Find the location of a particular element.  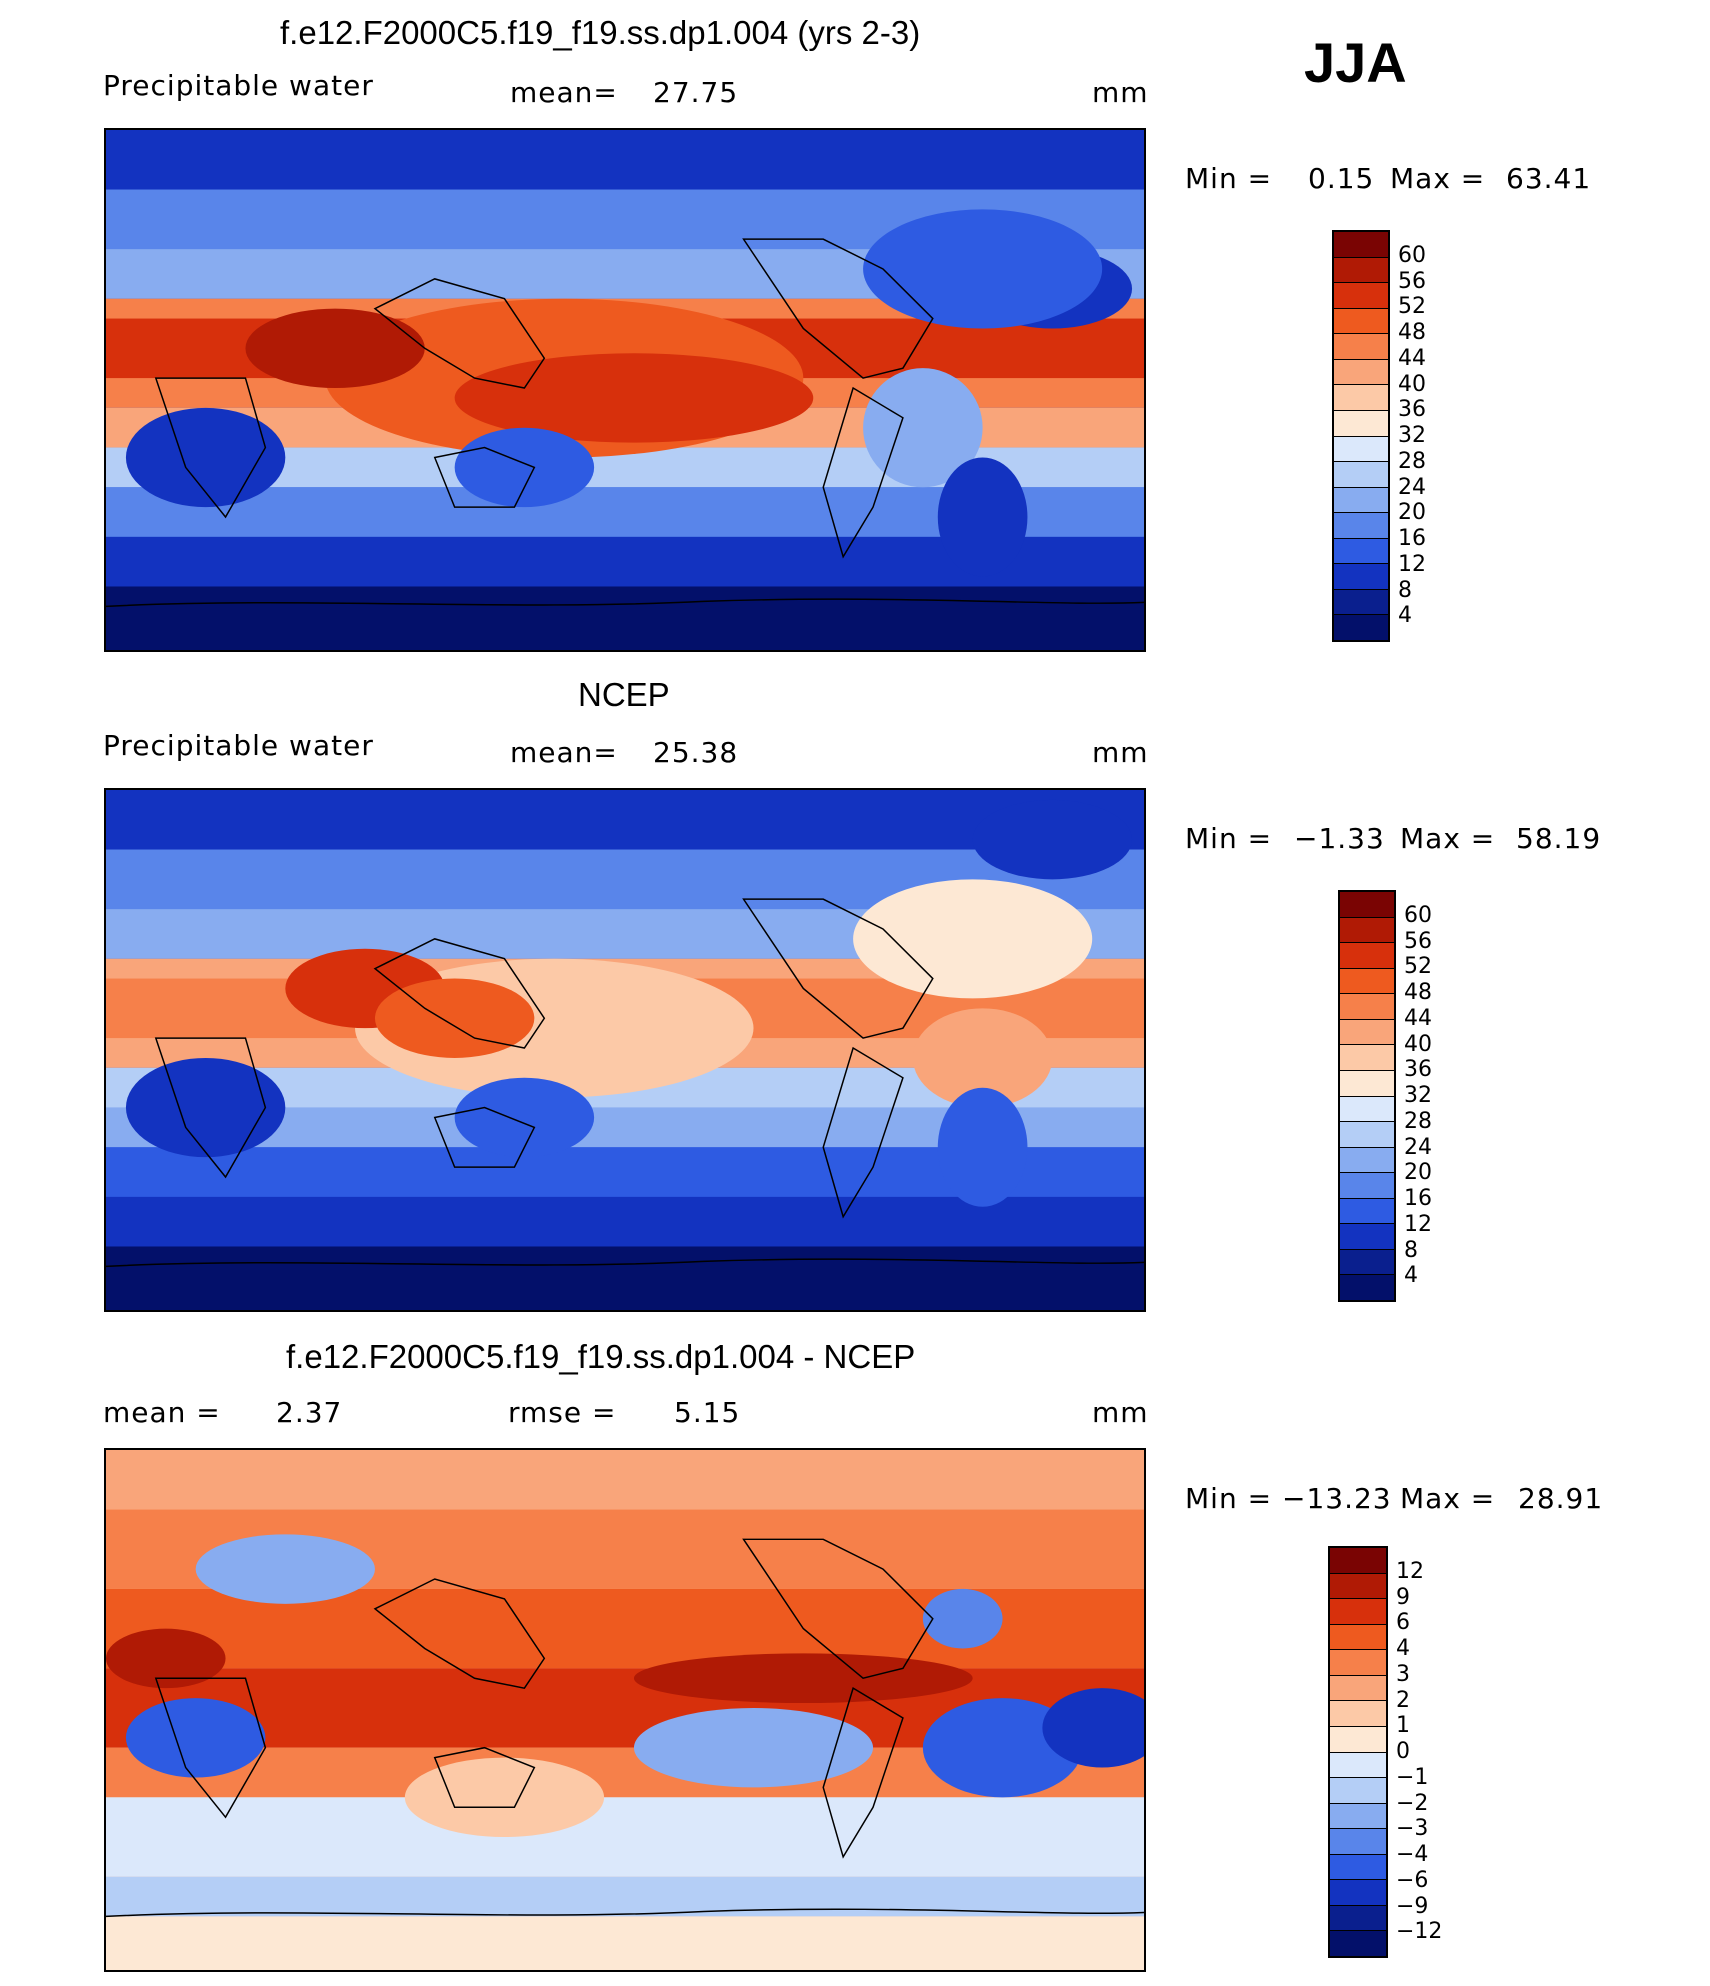

colorbar-tick-label: −12 is located at coordinates (1419, 1932).